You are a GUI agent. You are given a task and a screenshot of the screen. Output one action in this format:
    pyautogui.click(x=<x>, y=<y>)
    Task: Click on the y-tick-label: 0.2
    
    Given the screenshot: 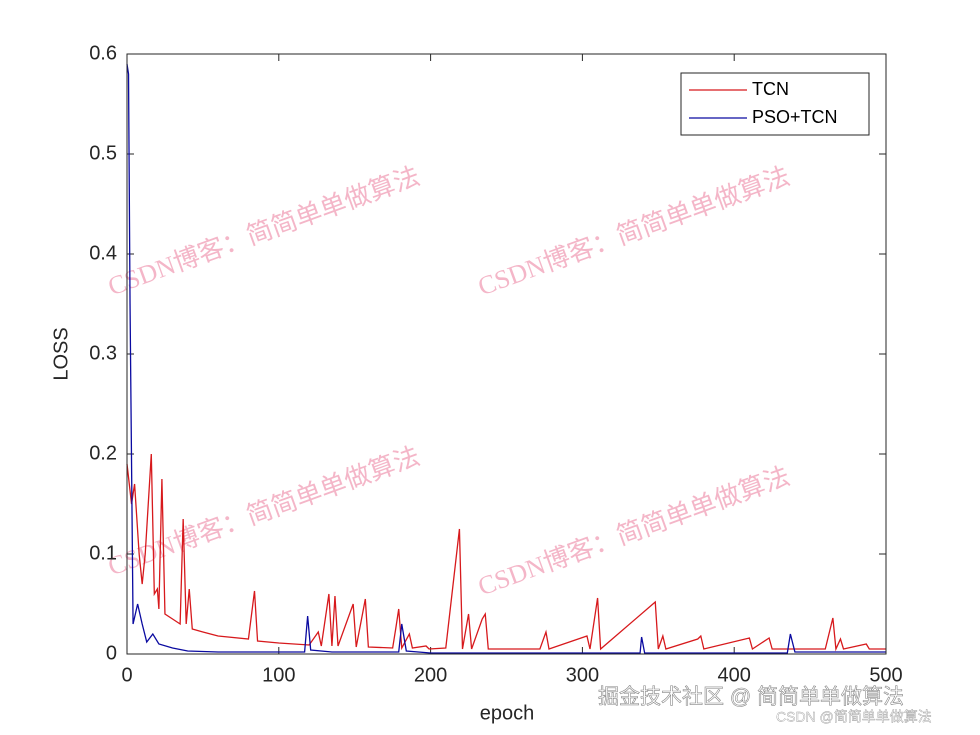 What is the action you would take?
    pyautogui.click(x=103, y=453)
    